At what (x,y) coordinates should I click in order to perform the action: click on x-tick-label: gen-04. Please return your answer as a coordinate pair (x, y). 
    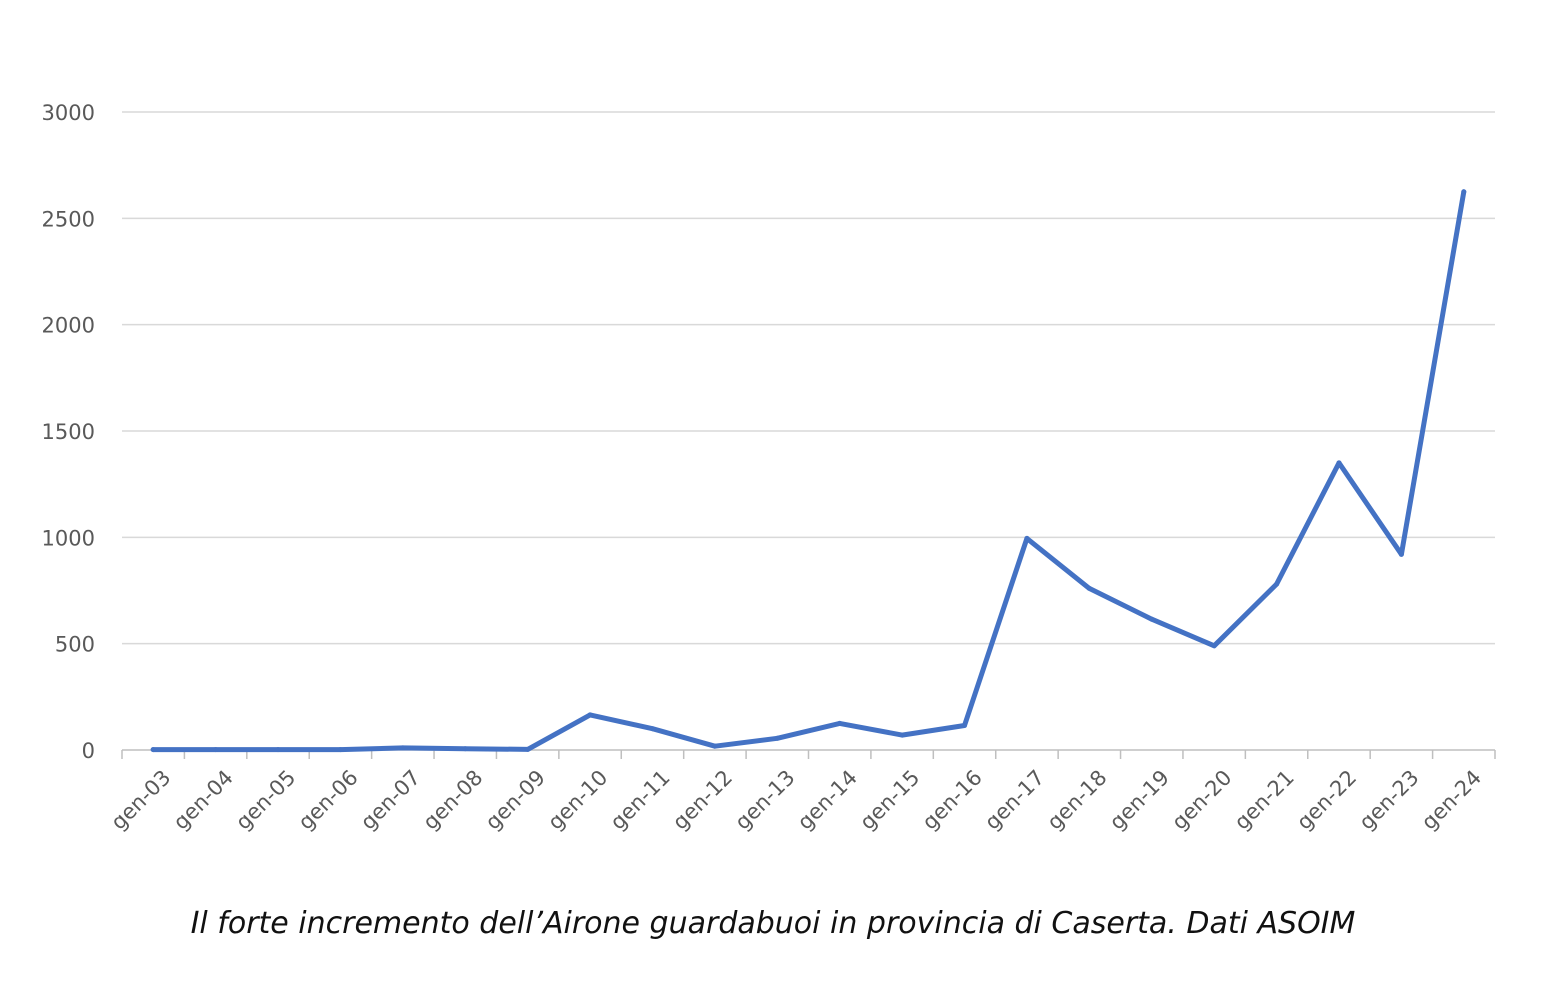
    Looking at the image, I should click on (203, 799).